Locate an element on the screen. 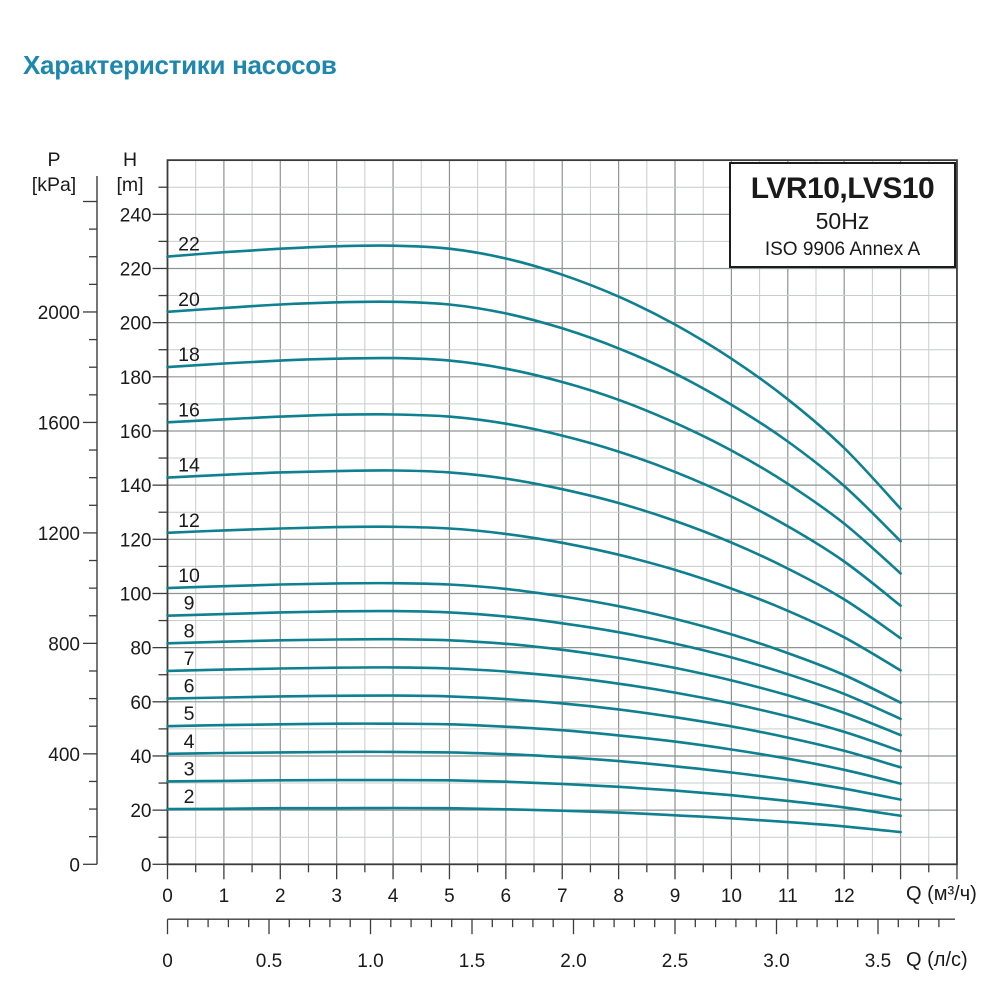 The height and width of the screenshot is (1000, 1000). flow-m3h-tick-label: 4 is located at coordinates (393, 896).